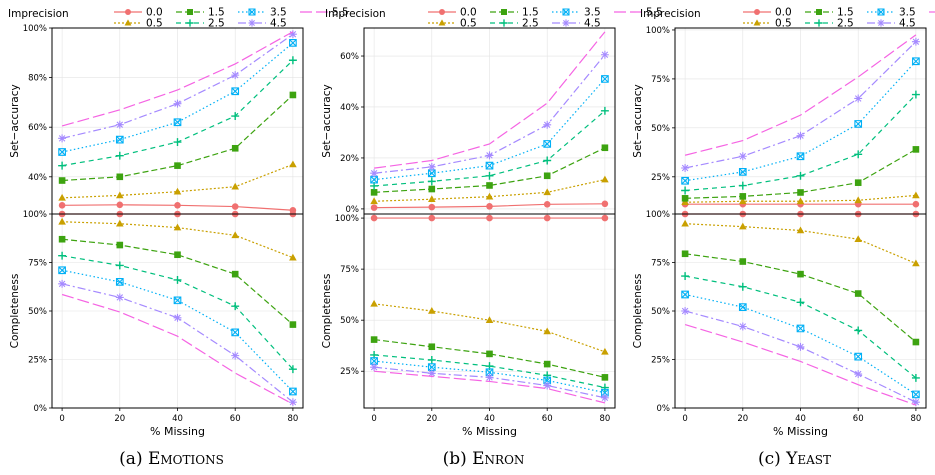 This screenshot has height=475, width=935. What do you see at coordinates (138, 13) in the screenshot?
I see `legend-item: 0.0` at bounding box center [138, 13].